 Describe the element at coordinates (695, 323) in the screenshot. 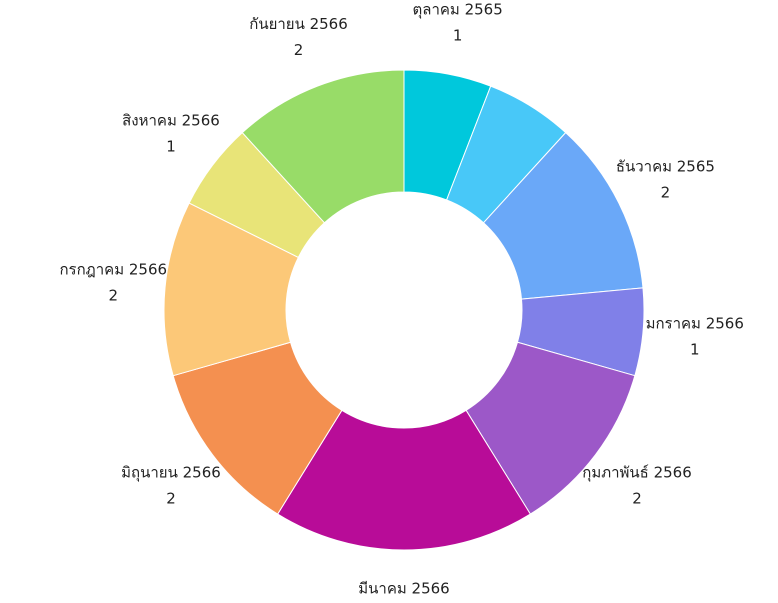

I see `slice-label: มกราคม 2566` at that location.